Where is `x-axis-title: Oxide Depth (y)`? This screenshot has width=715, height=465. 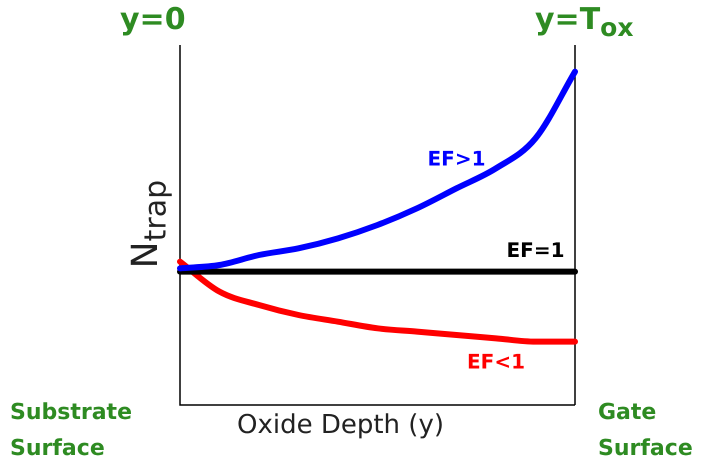 x-axis-title: Oxide Depth (y) is located at coordinates (340, 425).